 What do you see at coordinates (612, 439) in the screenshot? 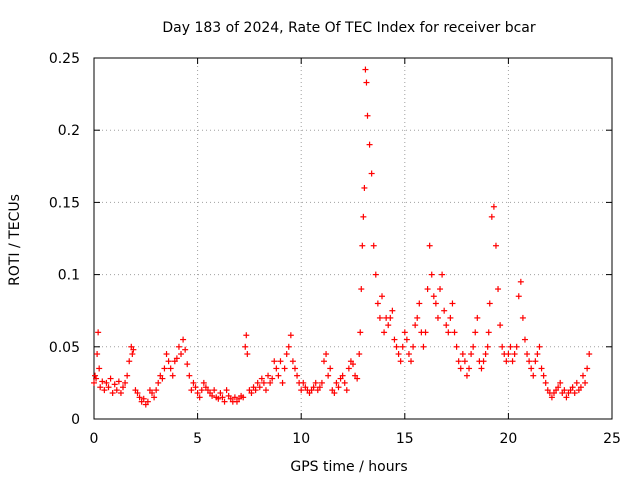
I see `x-tick-label: 25` at bounding box center [612, 439].